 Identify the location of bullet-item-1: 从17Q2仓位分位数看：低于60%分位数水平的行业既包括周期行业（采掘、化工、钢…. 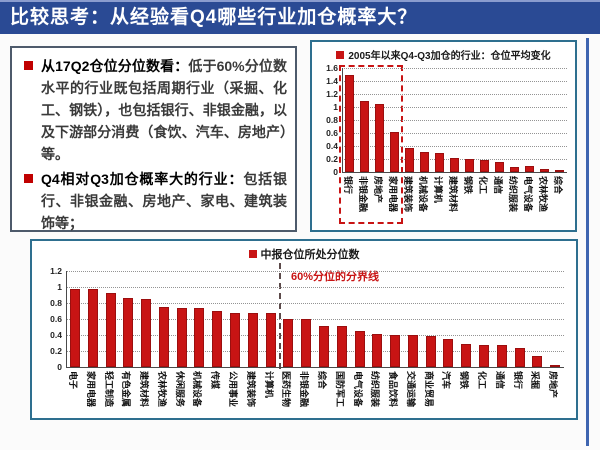
(155, 110).